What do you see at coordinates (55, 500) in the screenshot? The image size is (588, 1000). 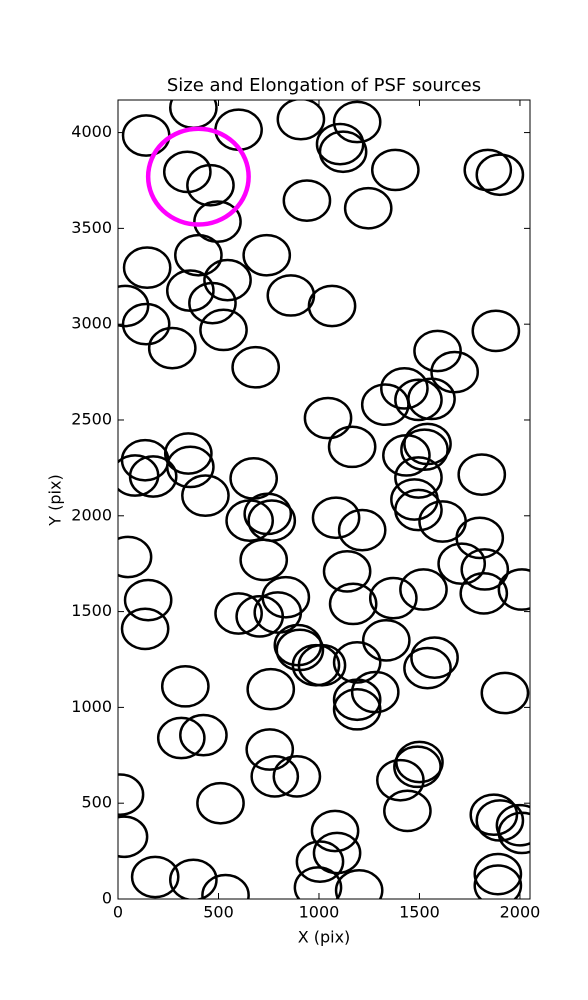 I see `y-axis-label: Y (pix)` at bounding box center [55, 500].